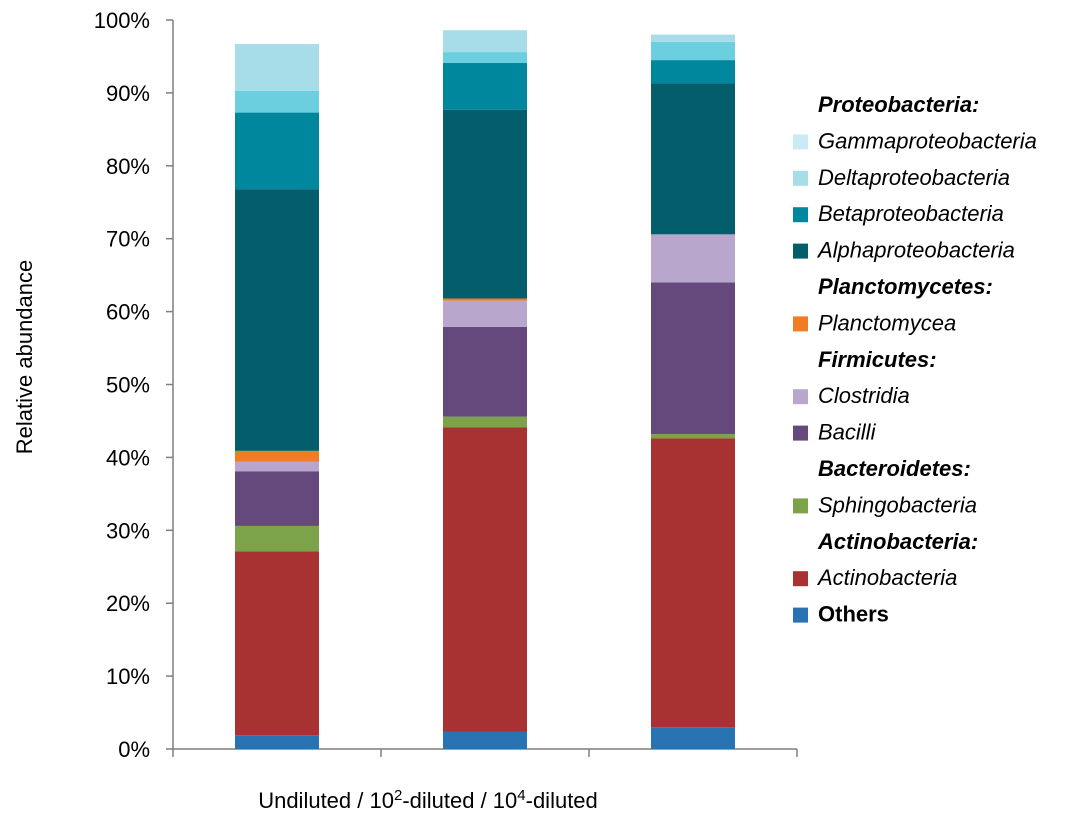  I want to click on x-axis-label-part: 4, so click(521, 795).